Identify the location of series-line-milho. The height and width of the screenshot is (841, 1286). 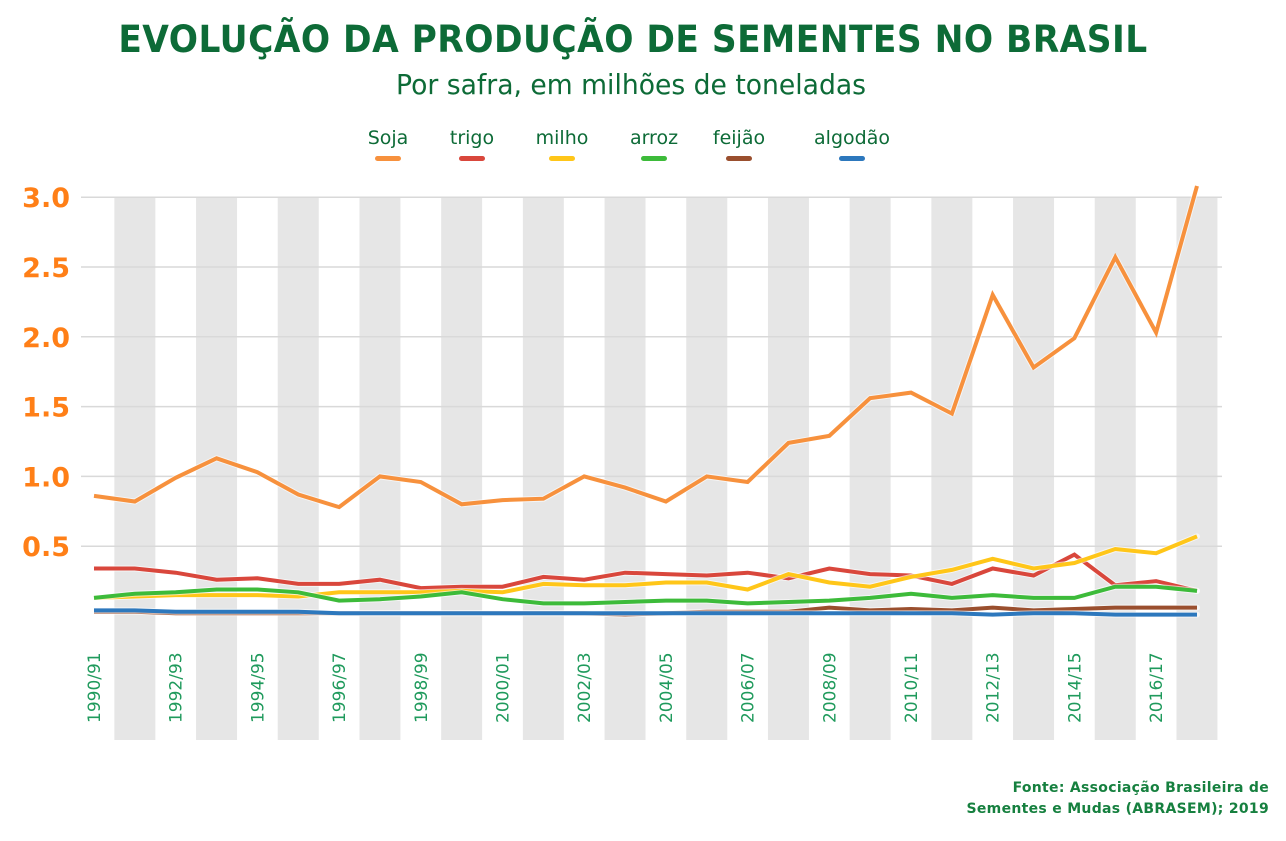
(645, 567).